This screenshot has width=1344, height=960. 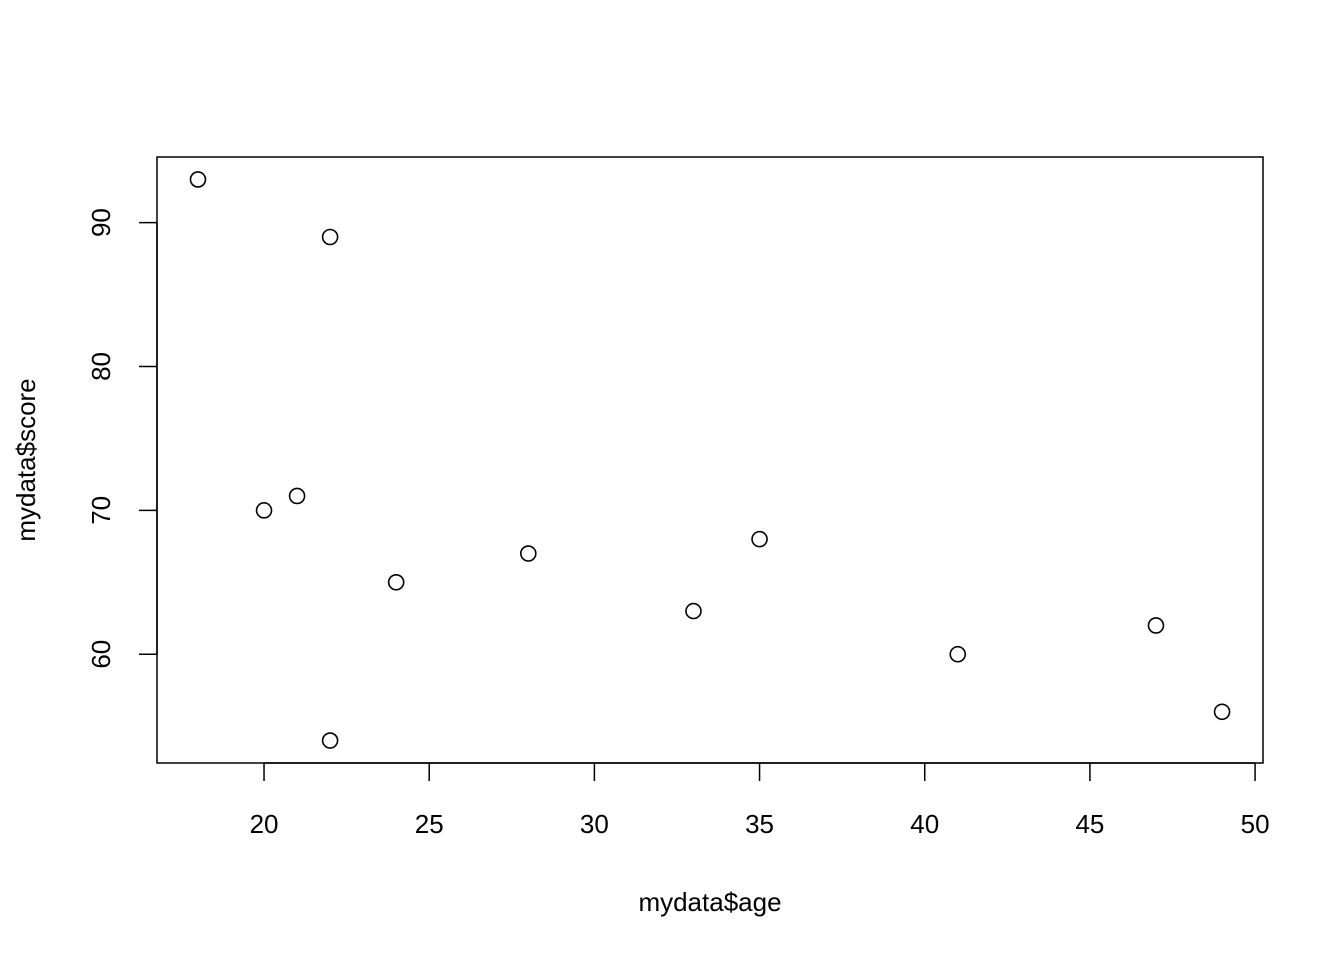 What do you see at coordinates (101, 654) in the screenshot?
I see `y-tick-label: 60` at bounding box center [101, 654].